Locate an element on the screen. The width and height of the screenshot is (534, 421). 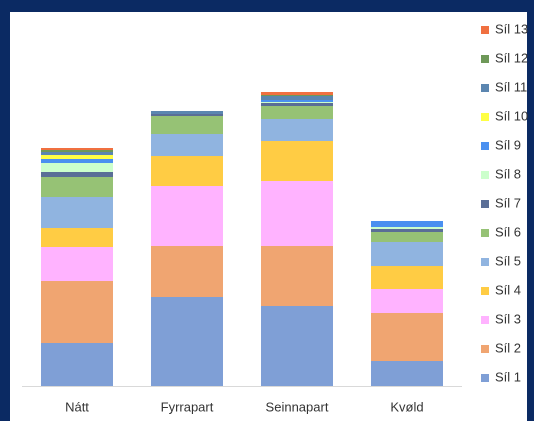
legend-label: Síl 11 is located at coordinates (511, 86).